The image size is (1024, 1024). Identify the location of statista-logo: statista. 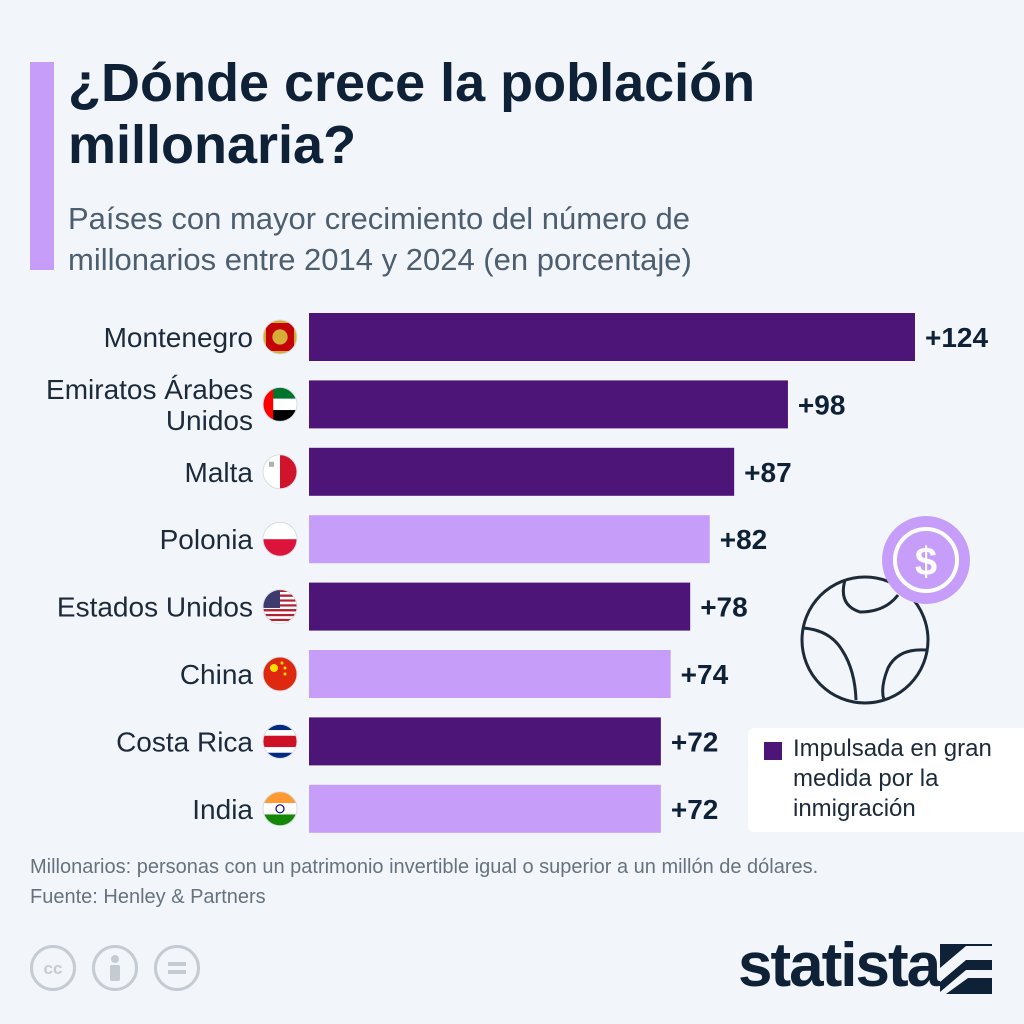
(839, 965).